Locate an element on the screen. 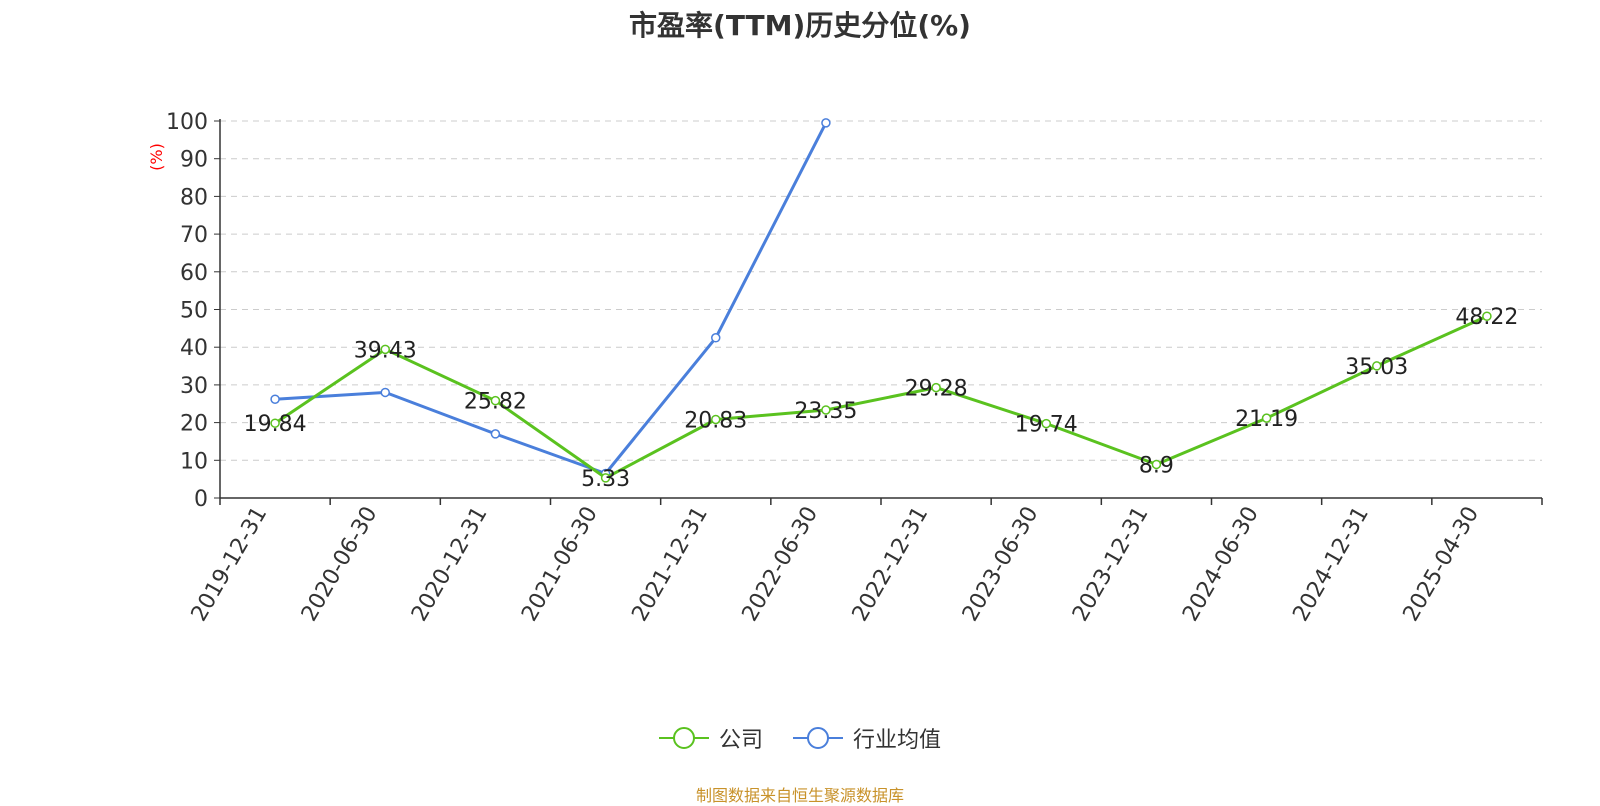  y-tick-label: 10 is located at coordinates (194, 461).